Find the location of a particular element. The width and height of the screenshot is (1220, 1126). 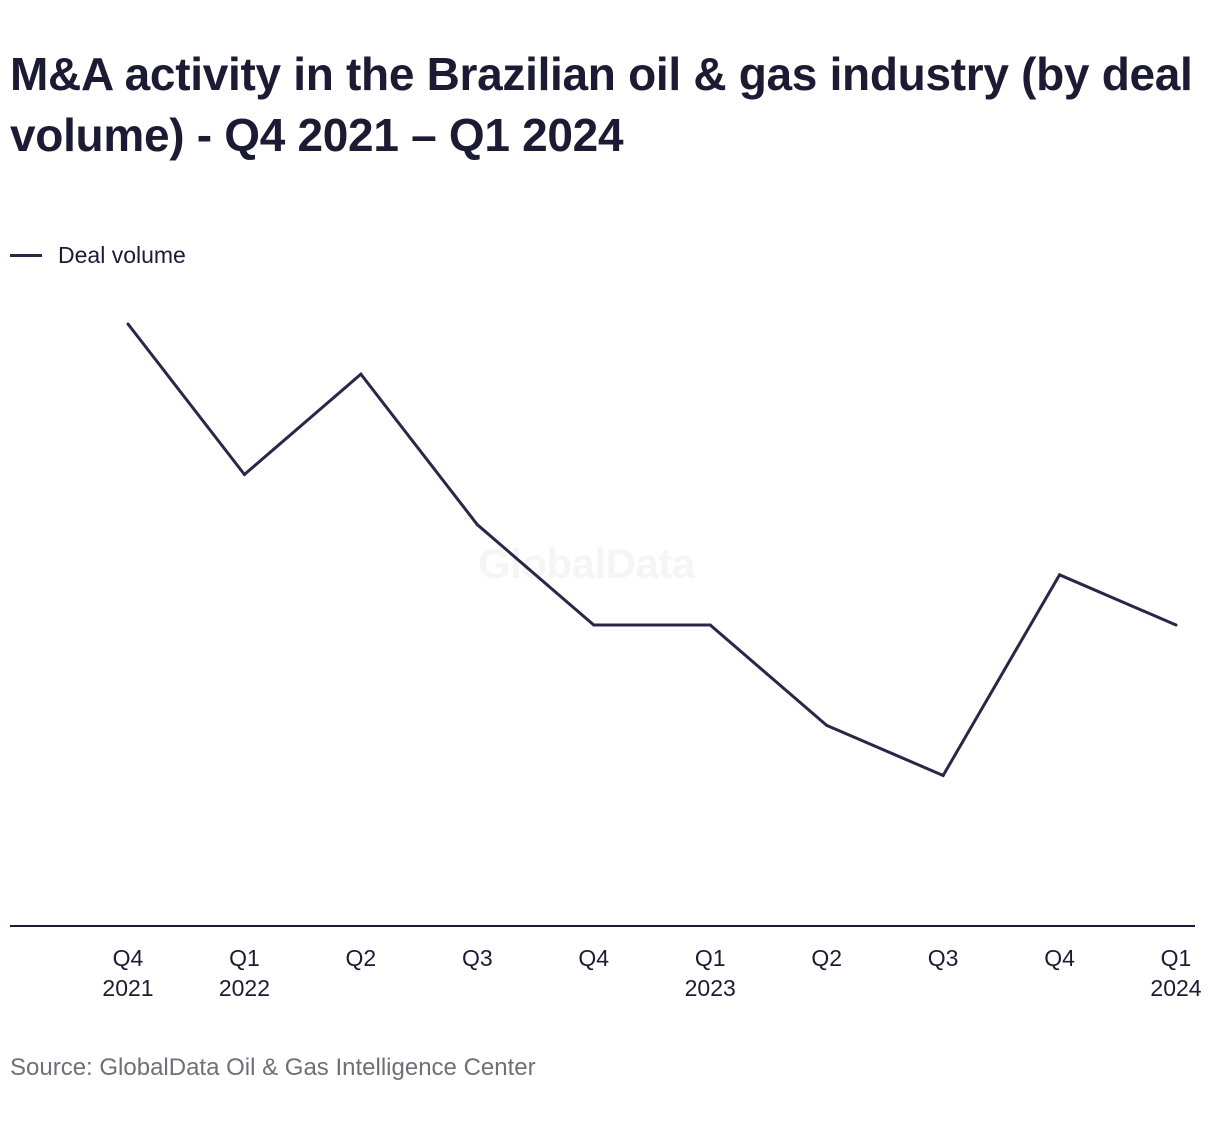

legend: Deal volume is located at coordinates (98, 255).